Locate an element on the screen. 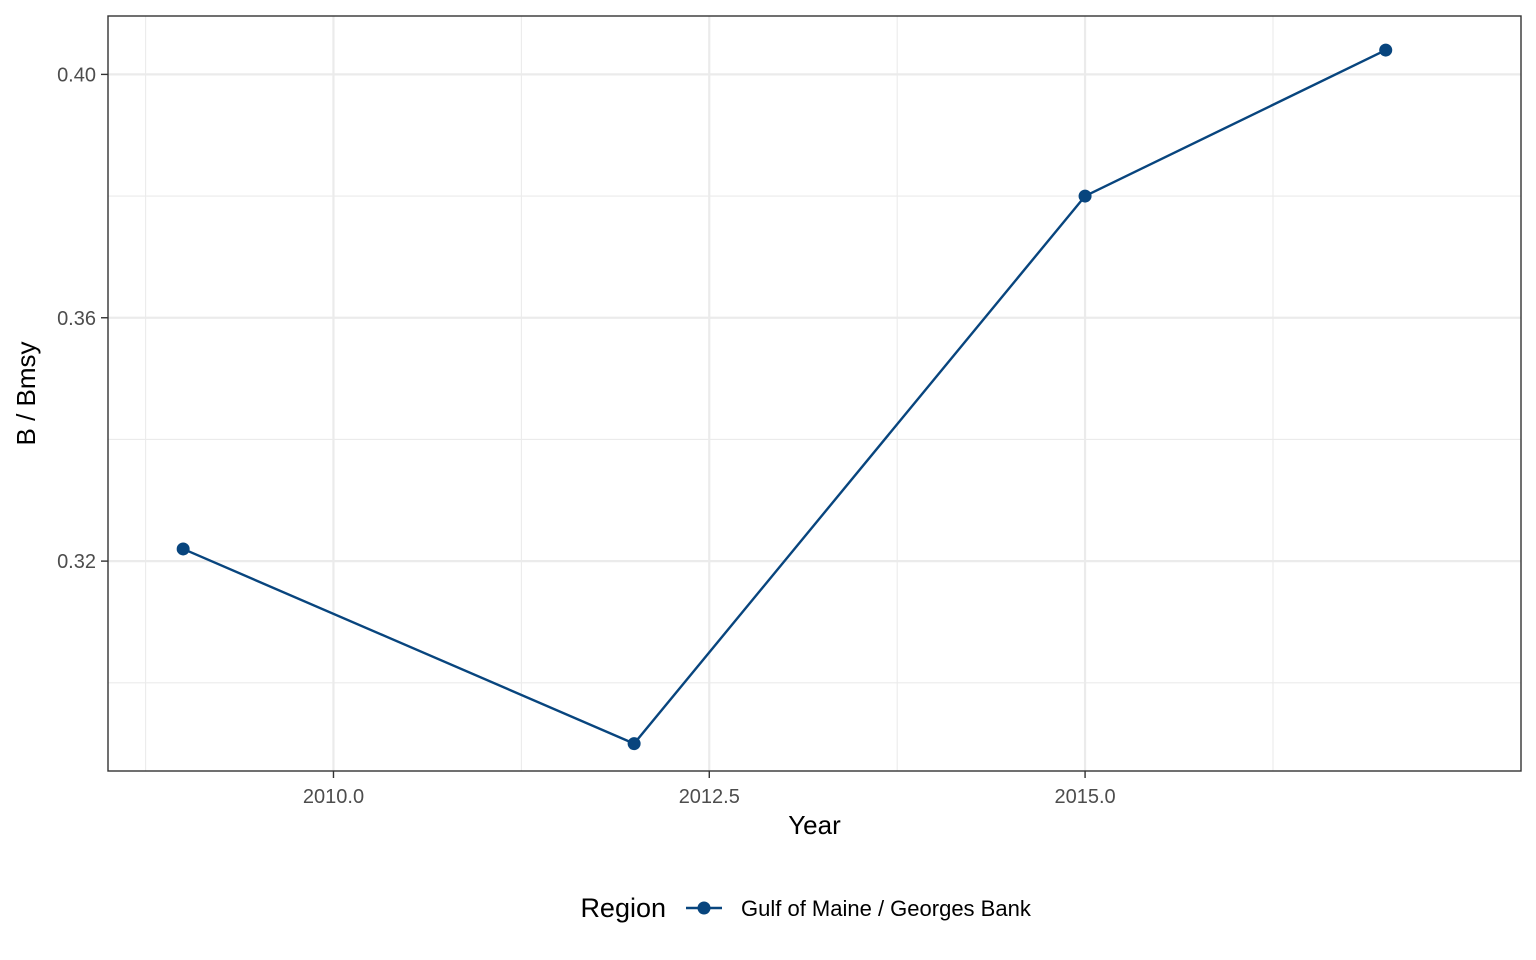 The height and width of the screenshot is (960, 1536). x-axis-title: Year is located at coordinates (814, 825).